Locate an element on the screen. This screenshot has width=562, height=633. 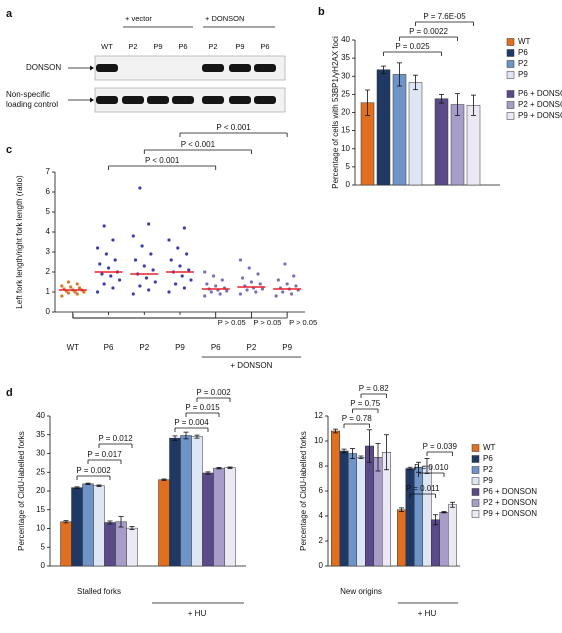
legend-label: P2 is located at coordinates (488, 469).